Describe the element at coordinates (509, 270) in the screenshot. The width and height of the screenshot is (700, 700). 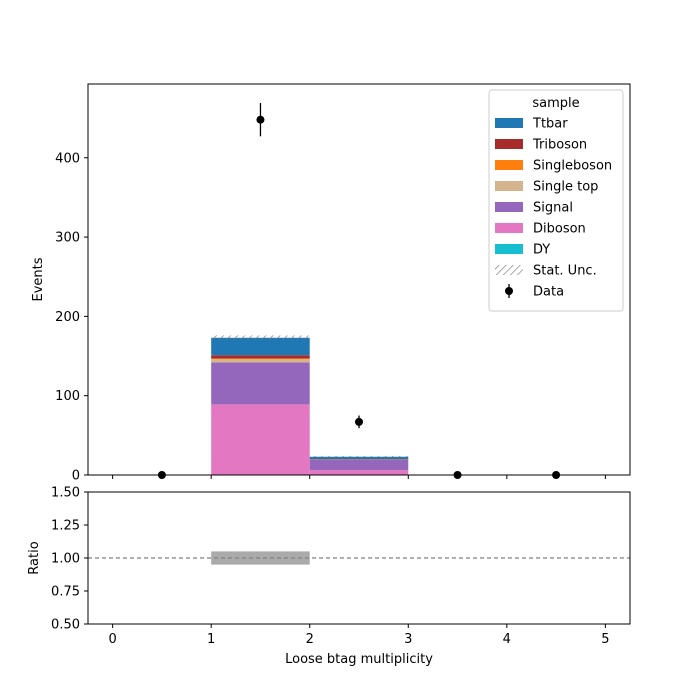
I see `legend-entry-stat-unc--swatch` at that location.